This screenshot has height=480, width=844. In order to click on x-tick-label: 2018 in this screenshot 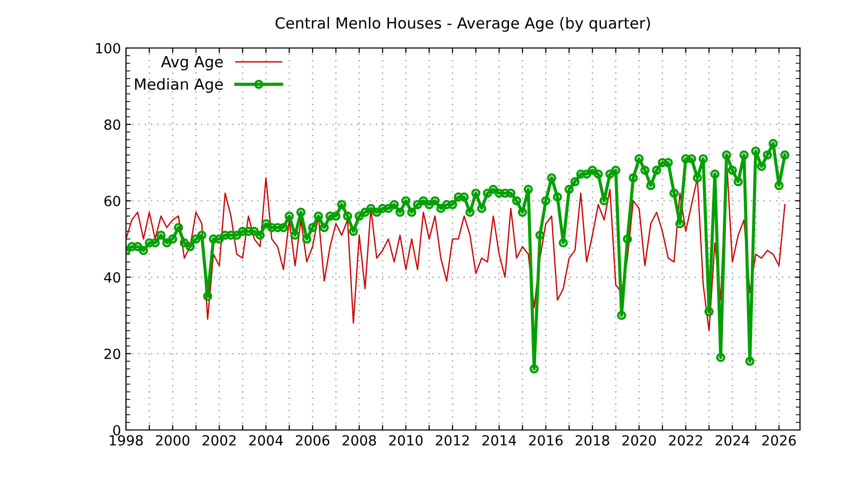, I will do `click(593, 440)`.